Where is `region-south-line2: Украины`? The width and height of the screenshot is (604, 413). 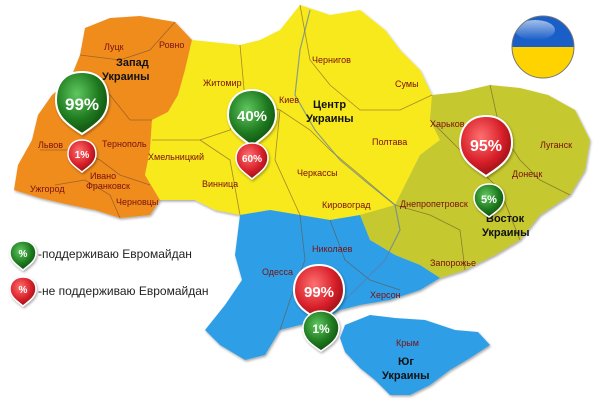 region-south-line2: Украины is located at coordinates (406, 376).